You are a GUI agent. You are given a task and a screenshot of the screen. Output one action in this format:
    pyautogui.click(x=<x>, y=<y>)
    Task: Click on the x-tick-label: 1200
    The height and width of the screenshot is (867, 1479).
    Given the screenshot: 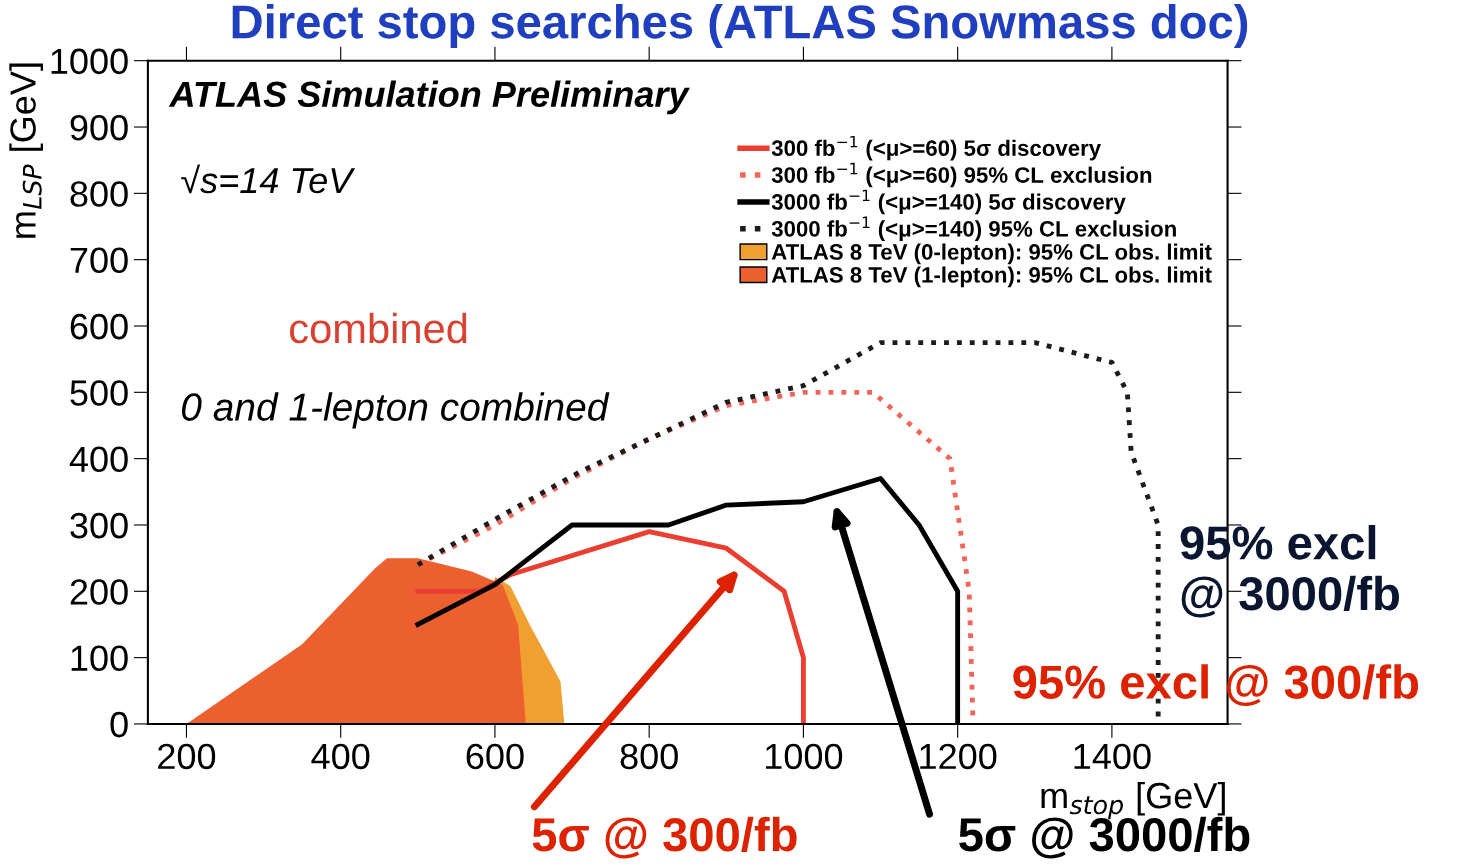 What is the action you would take?
    pyautogui.click(x=958, y=756)
    